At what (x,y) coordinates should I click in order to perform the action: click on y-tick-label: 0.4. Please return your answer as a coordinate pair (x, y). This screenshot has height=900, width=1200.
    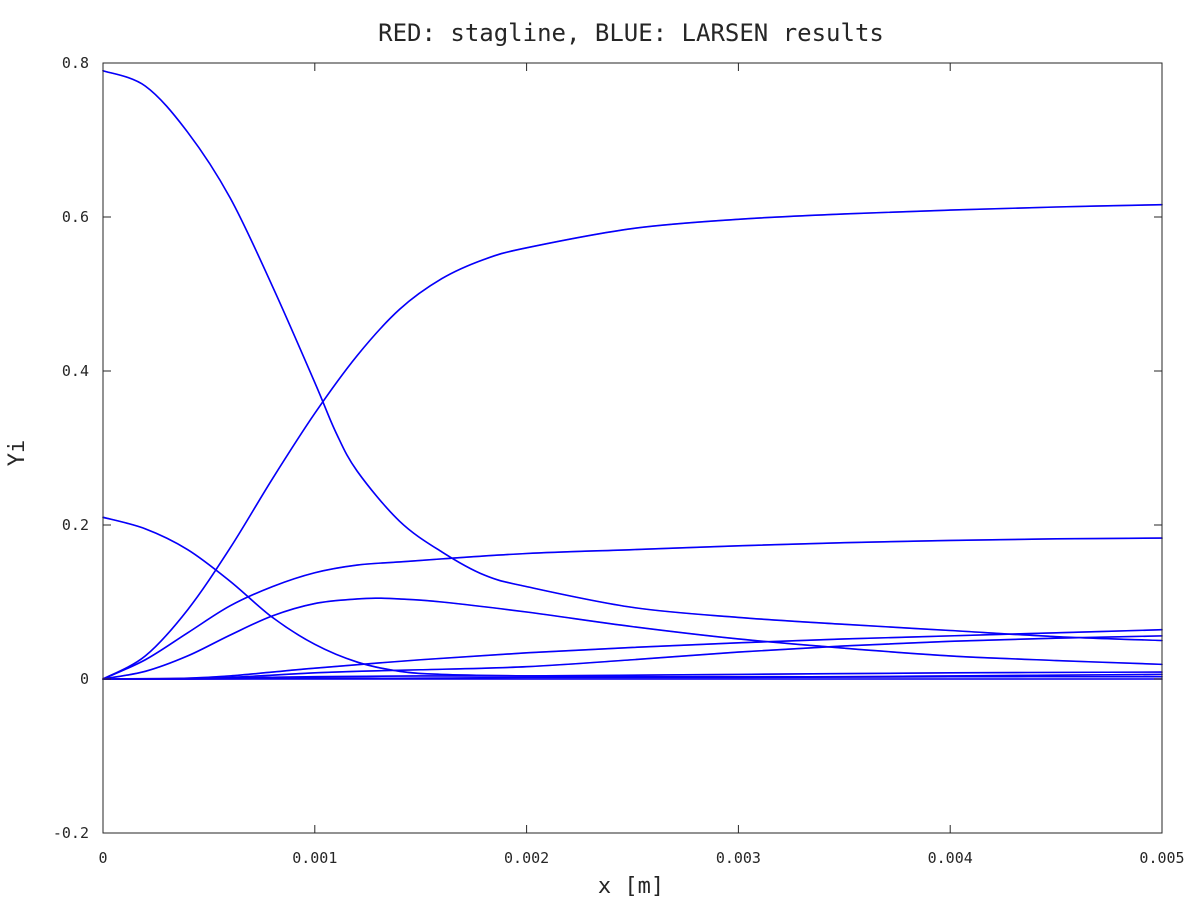
    Looking at the image, I should click on (75, 371).